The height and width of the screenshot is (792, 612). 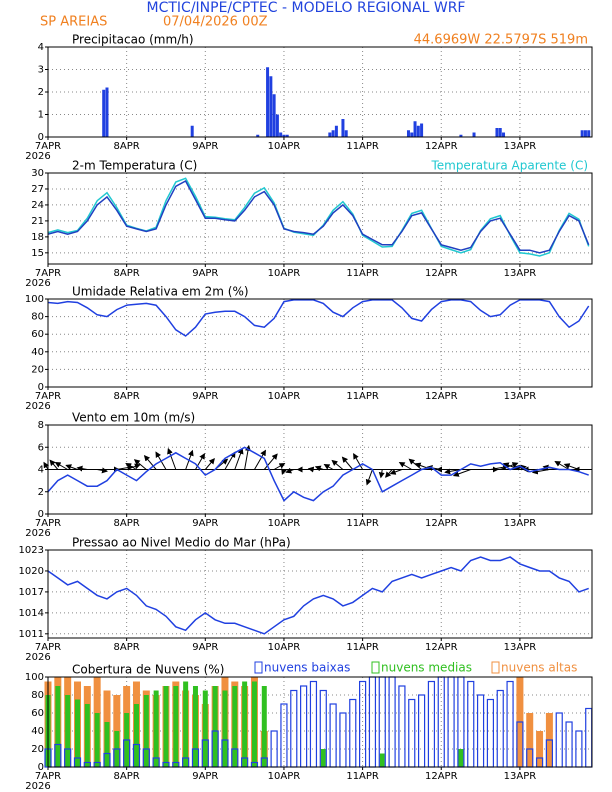 What do you see at coordinates (31, 592) in the screenshot?
I see `y-tick-label: 1017` at bounding box center [31, 592].